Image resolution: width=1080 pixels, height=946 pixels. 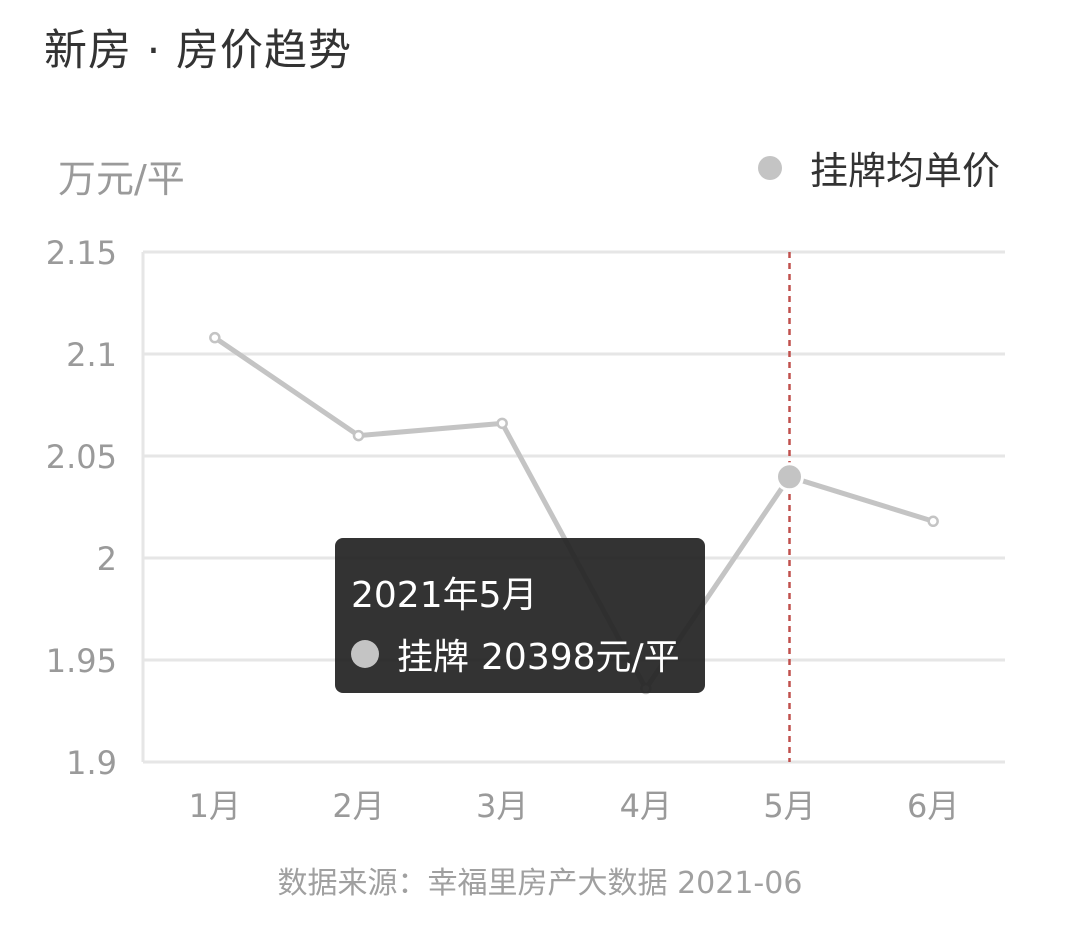 I want to click on page-title: 新房 · 房价趋势, so click(x=198, y=51).